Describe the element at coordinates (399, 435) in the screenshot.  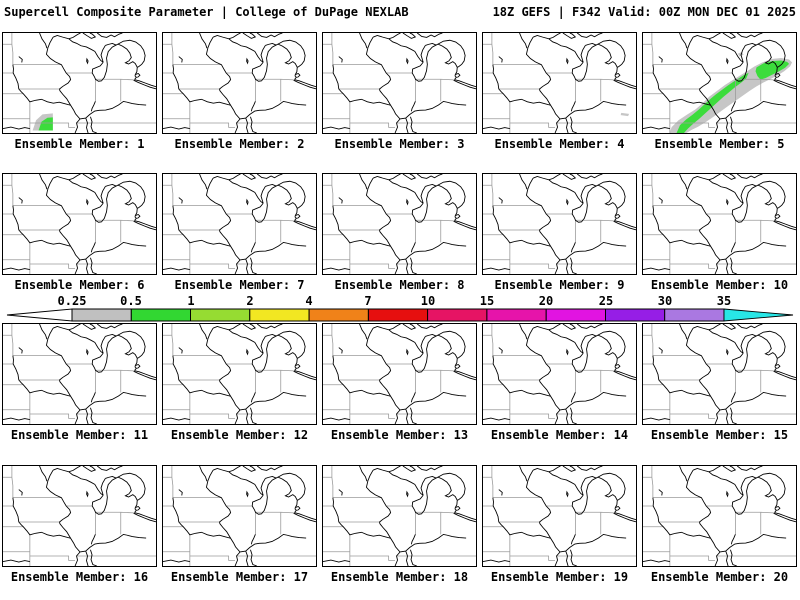
I see `panel-label: Ensemble Member: 13` at that location.